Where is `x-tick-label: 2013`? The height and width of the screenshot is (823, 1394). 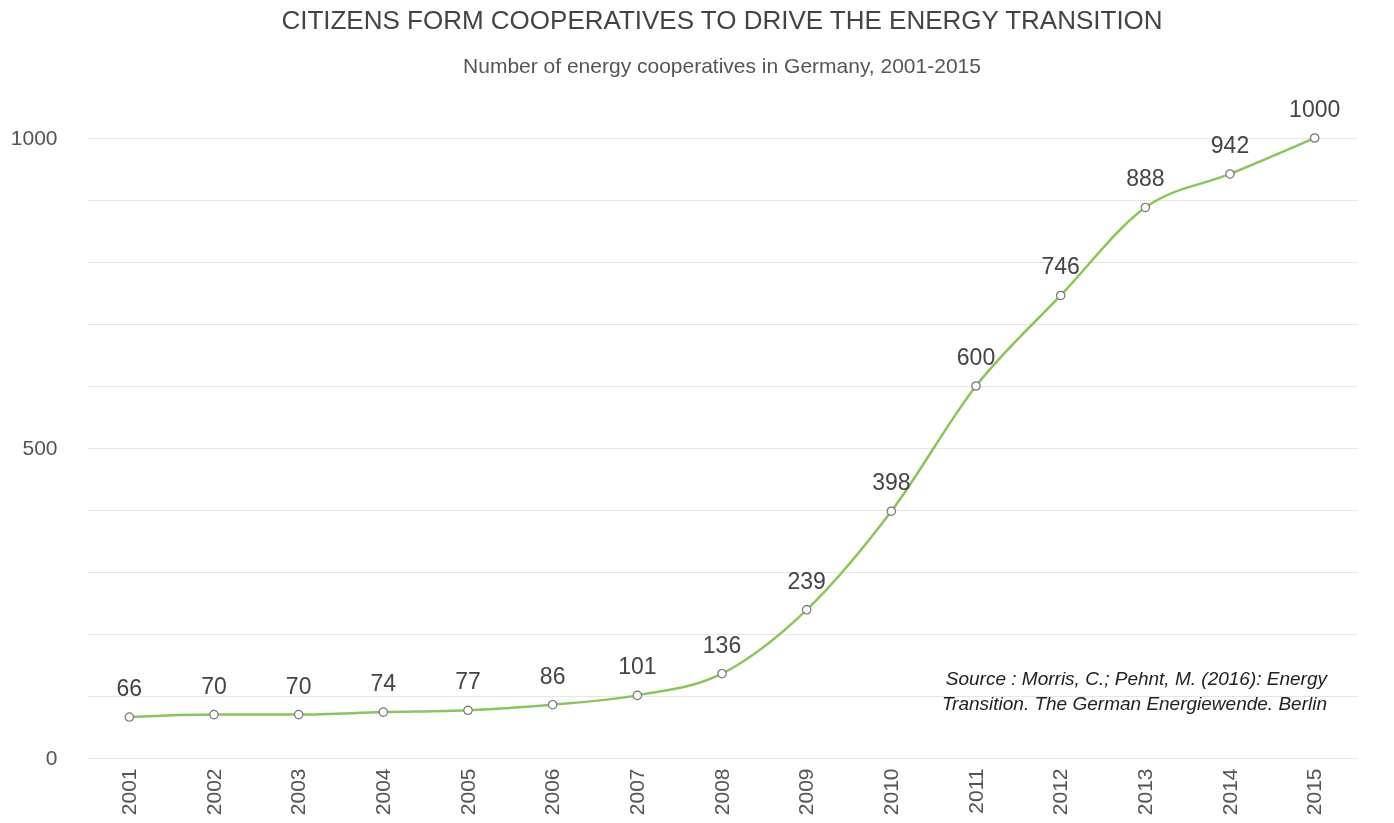
x-tick-label: 2013 is located at coordinates (1144, 792).